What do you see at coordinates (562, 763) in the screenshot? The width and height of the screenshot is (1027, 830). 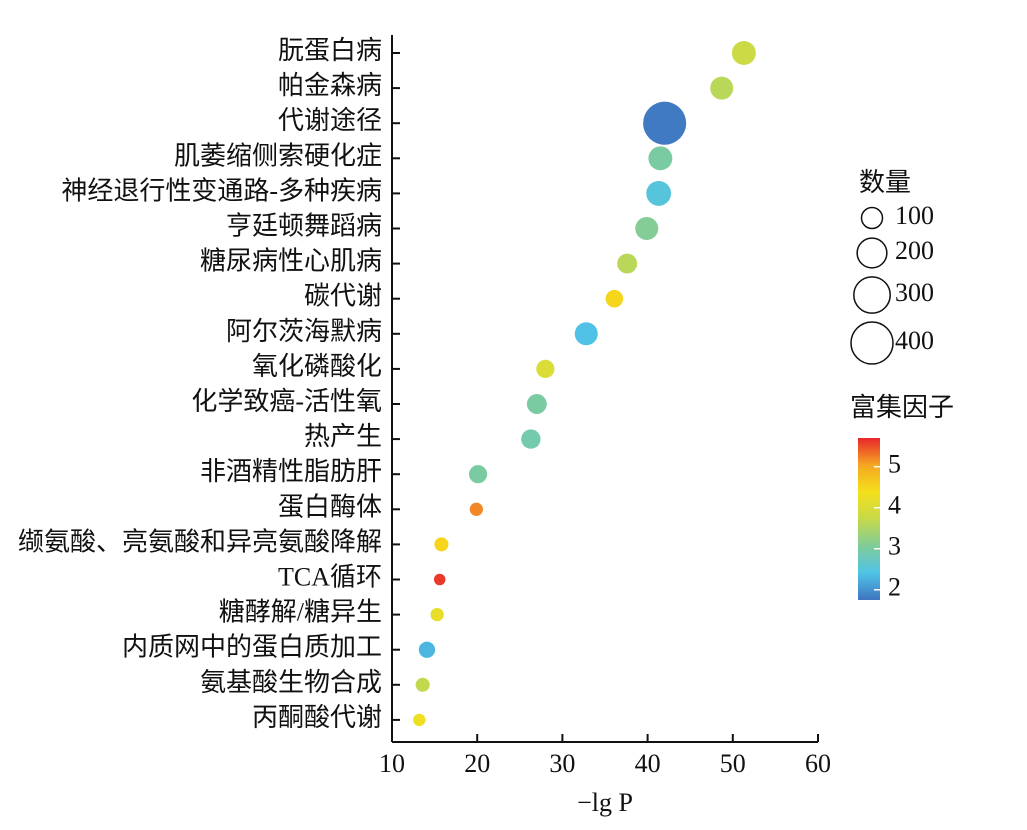 I see `x-tick-label: 30` at bounding box center [562, 763].